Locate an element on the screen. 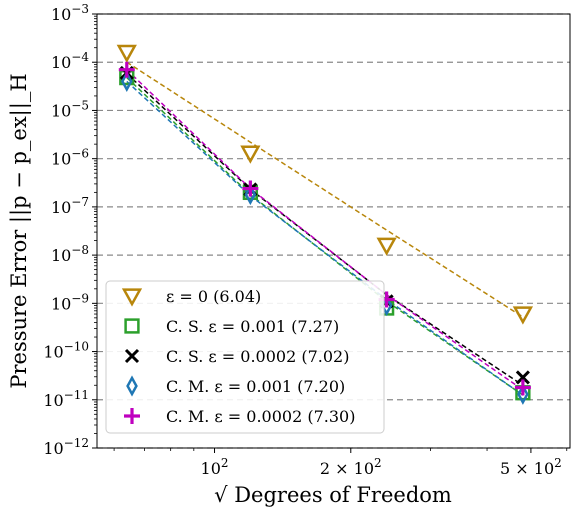 The height and width of the screenshot is (511, 571). legend-label: C. S. ε = 0.0002 (7.02) is located at coordinates (257, 356).